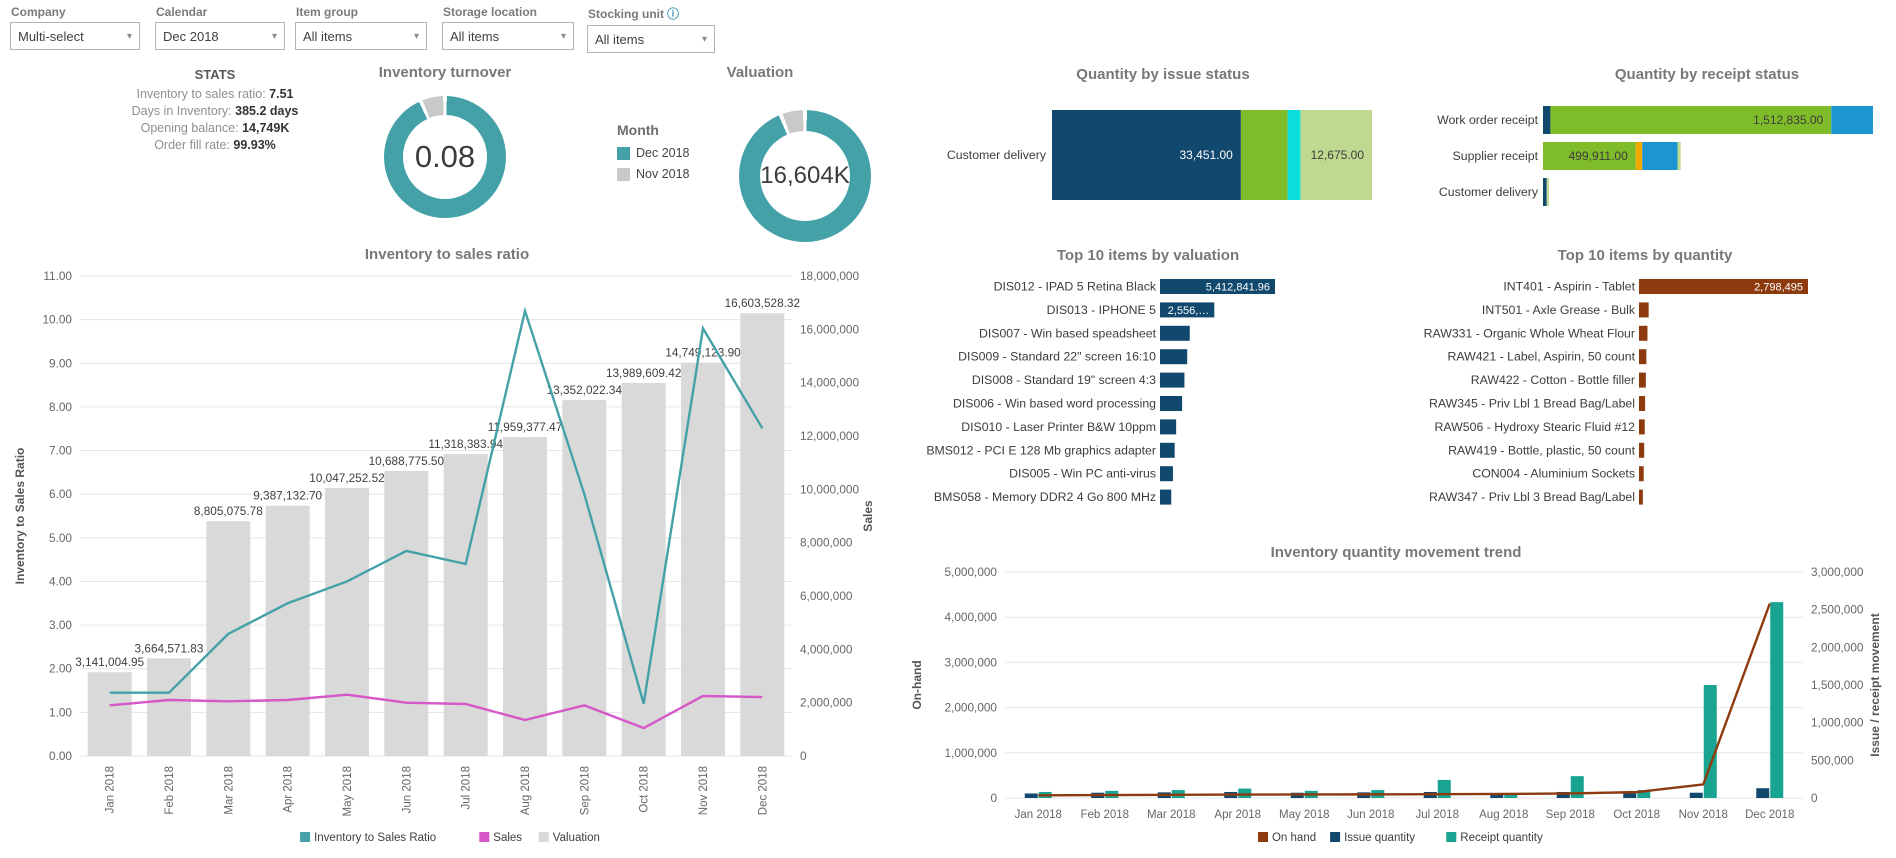  What do you see at coordinates (1532, 497) in the screenshot?
I see `svg-text:RAW347 - Priv Lbl 3 Bread Bag/: RAW347 - Priv Lbl 3 Bread Bag/Label` at bounding box center [1532, 497].